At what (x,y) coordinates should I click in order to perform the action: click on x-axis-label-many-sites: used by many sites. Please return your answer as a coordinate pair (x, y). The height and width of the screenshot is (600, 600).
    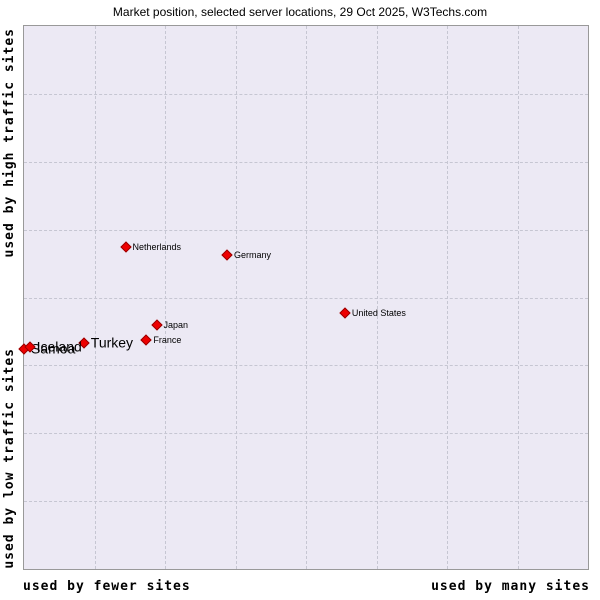
    Looking at the image, I should click on (510, 586).